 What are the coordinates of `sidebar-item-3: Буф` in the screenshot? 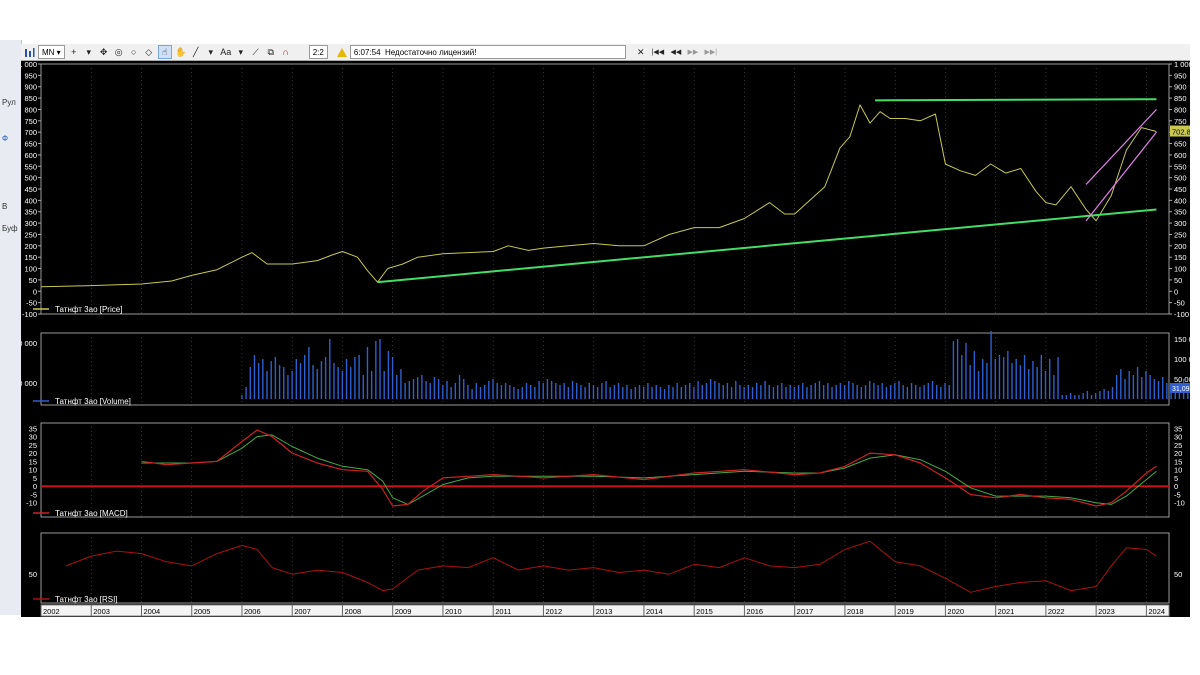 It's located at (10, 228).